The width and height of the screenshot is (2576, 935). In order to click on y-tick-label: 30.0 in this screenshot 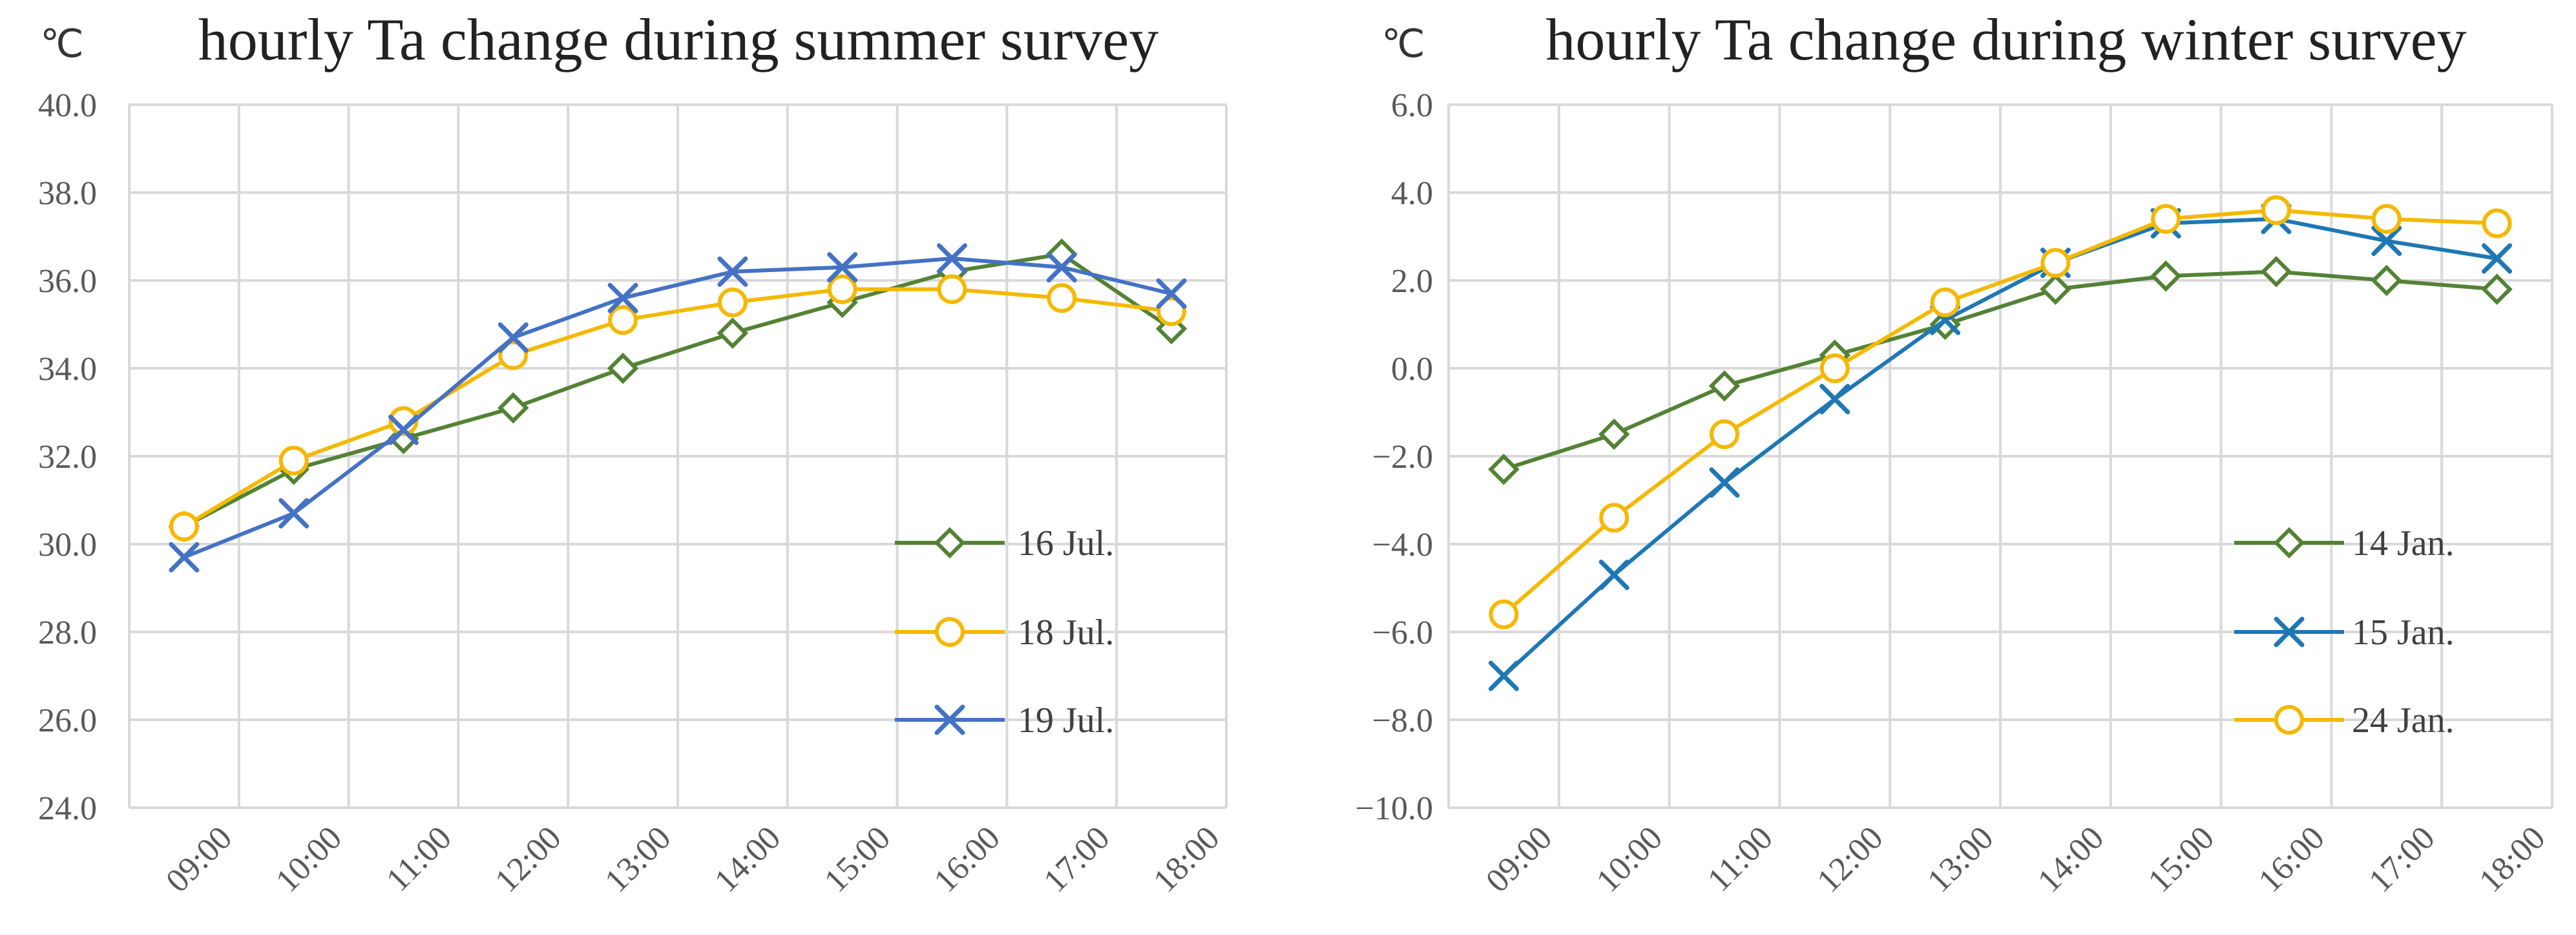, I will do `click(67, 545)`.